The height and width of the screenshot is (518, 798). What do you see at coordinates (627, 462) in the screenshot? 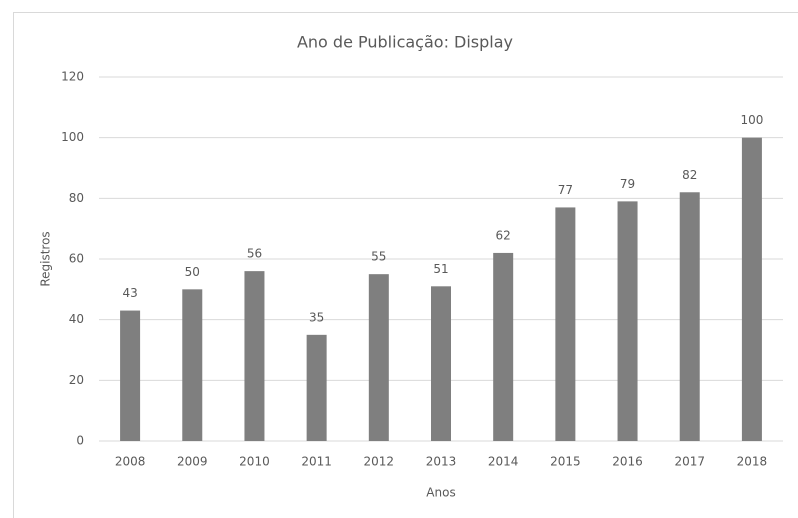
I see `x-tick-label: 2016` at bounding box center [627, 462].